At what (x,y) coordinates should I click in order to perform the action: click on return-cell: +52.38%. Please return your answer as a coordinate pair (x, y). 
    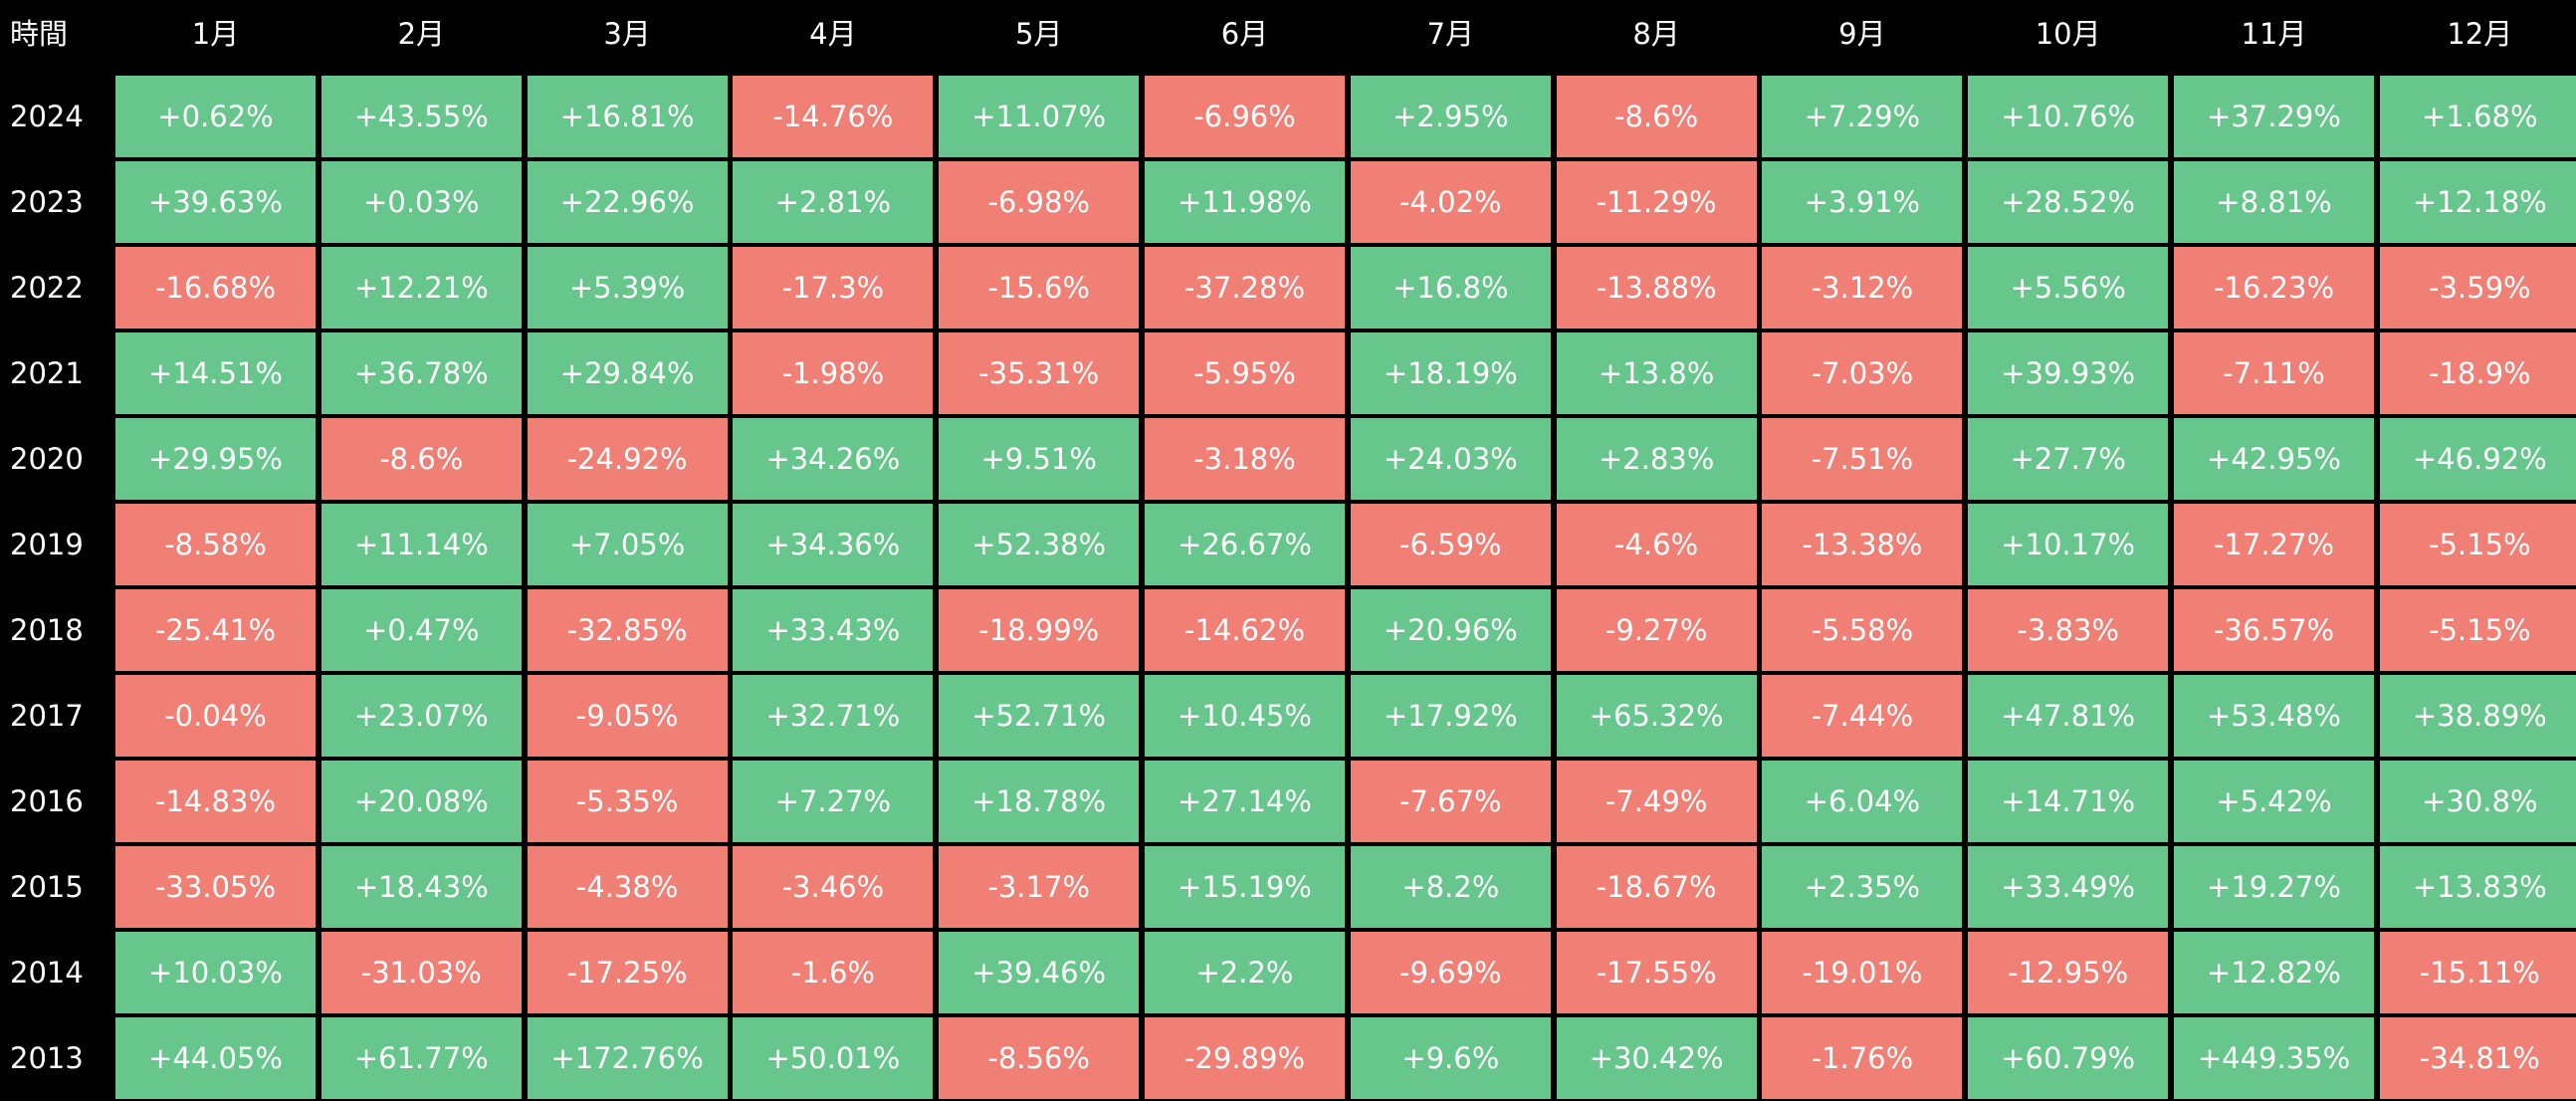
    Looking at the image, I should click on (1039, 544).